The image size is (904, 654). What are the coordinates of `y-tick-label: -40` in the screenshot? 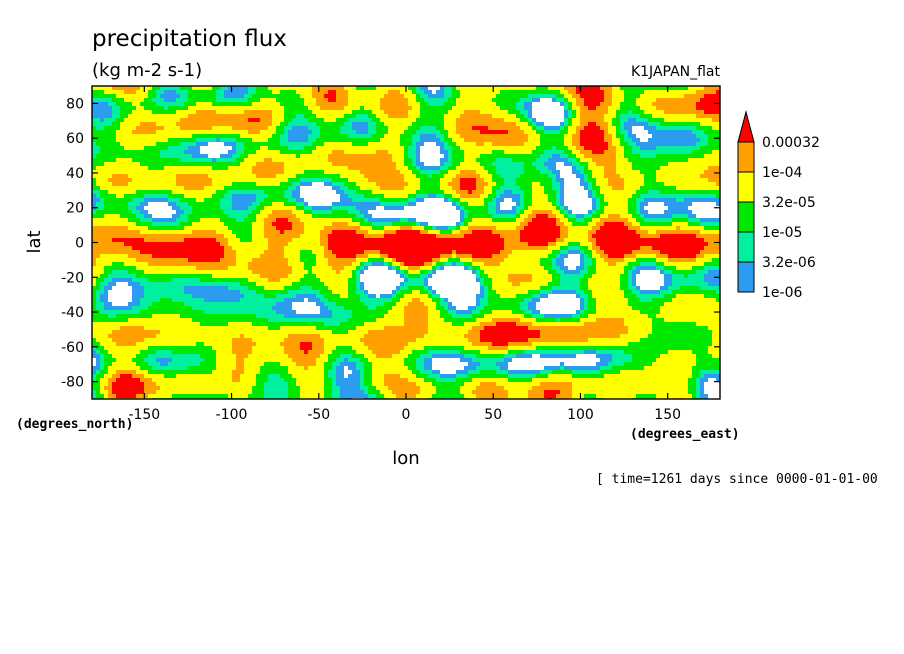 It's located at (72, 313).